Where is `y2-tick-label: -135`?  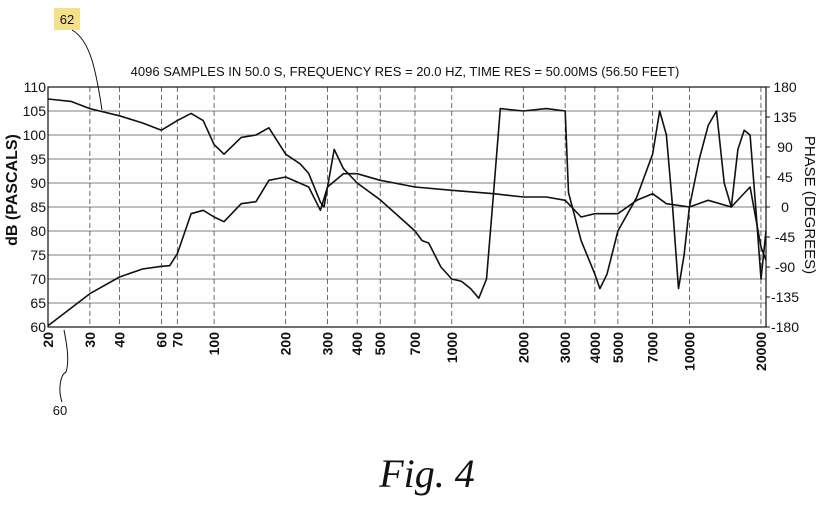
y2-tick-label: -135 is located at coordinates (785, 297).